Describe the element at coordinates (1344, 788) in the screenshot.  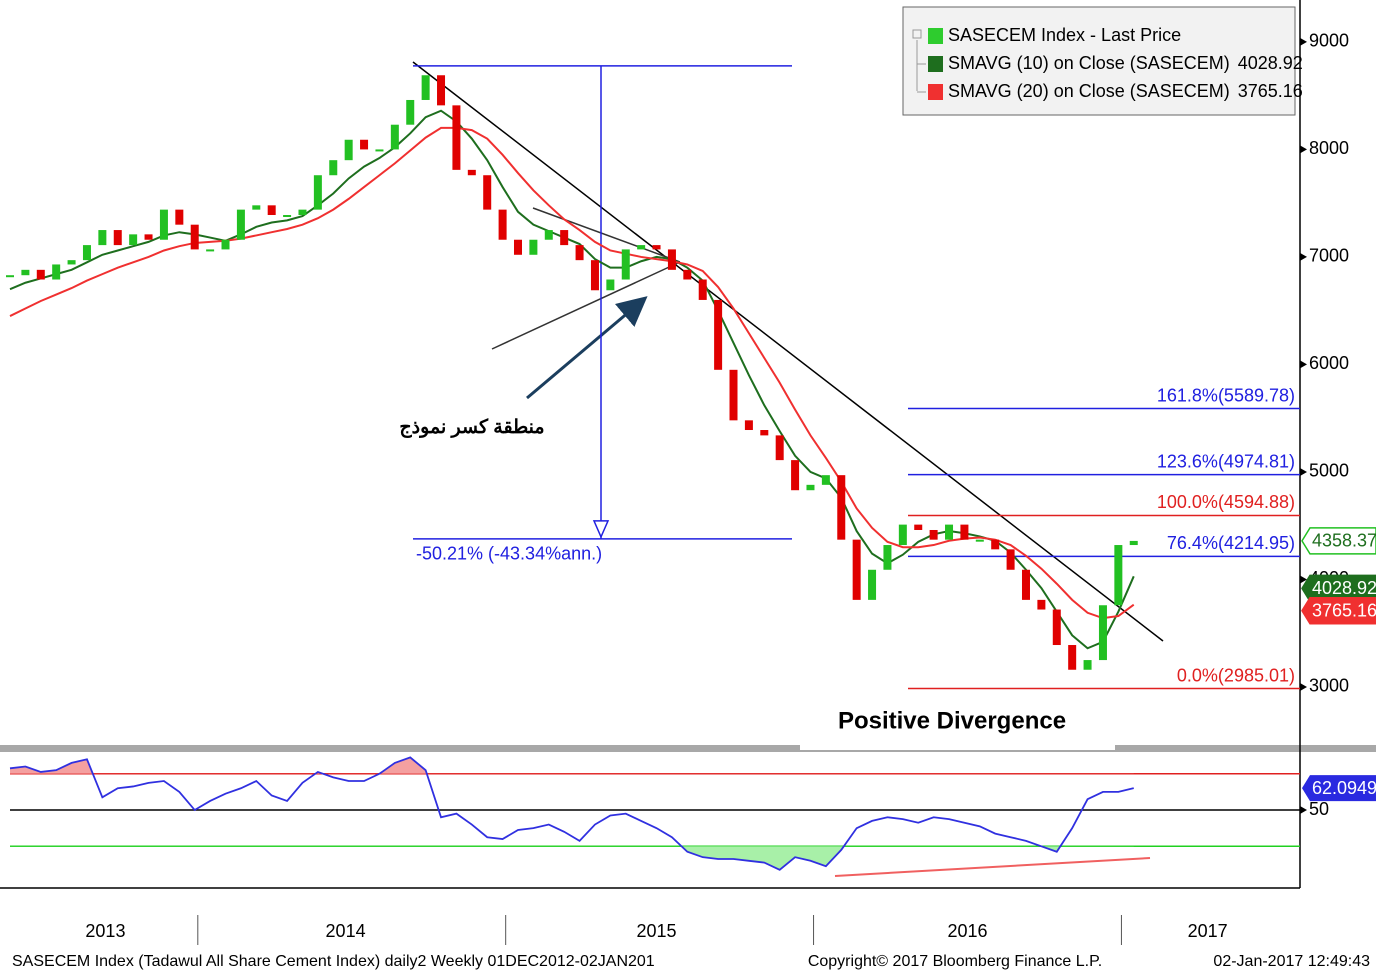
I see `last-value-label: 62.0949` at that location.